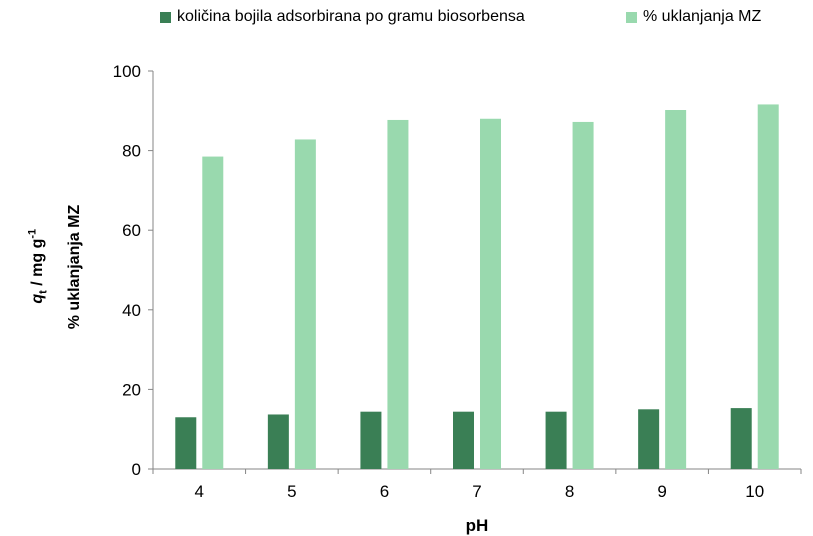 This screenshot has width=813, height=536. I want to click on x-tick-label: 4, so click(199, 491).